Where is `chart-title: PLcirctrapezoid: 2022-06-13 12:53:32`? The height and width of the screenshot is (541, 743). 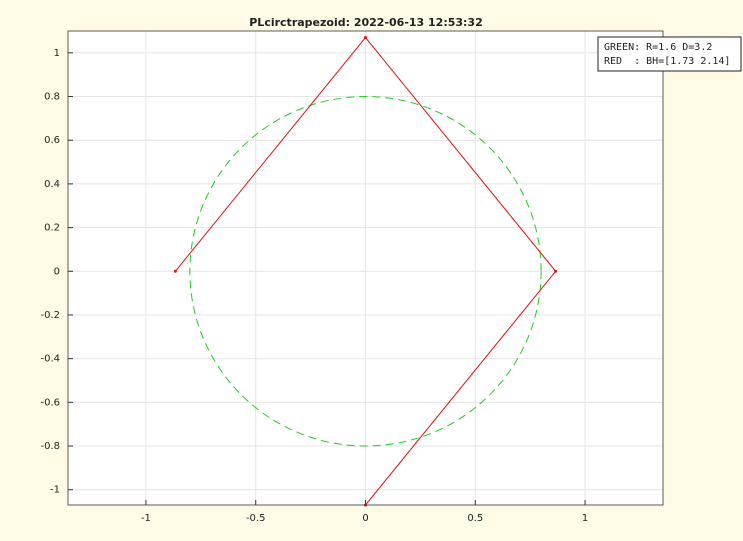 chart-title: PLcirctrapezoid: 2022-06-13 12:53:32 is located at coordinates (366, 22).